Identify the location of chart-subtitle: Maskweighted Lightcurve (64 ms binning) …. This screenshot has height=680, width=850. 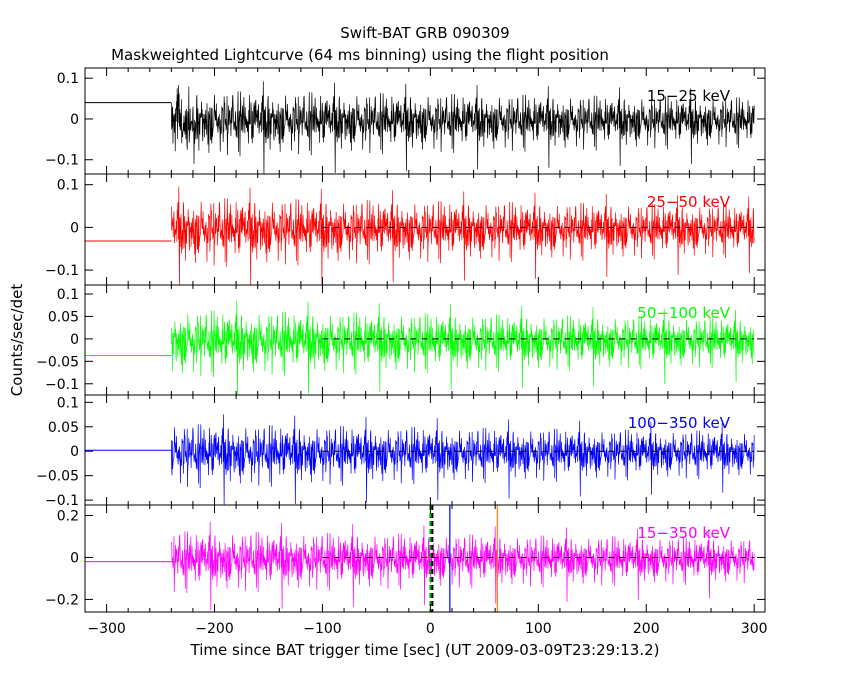
(360, 55).